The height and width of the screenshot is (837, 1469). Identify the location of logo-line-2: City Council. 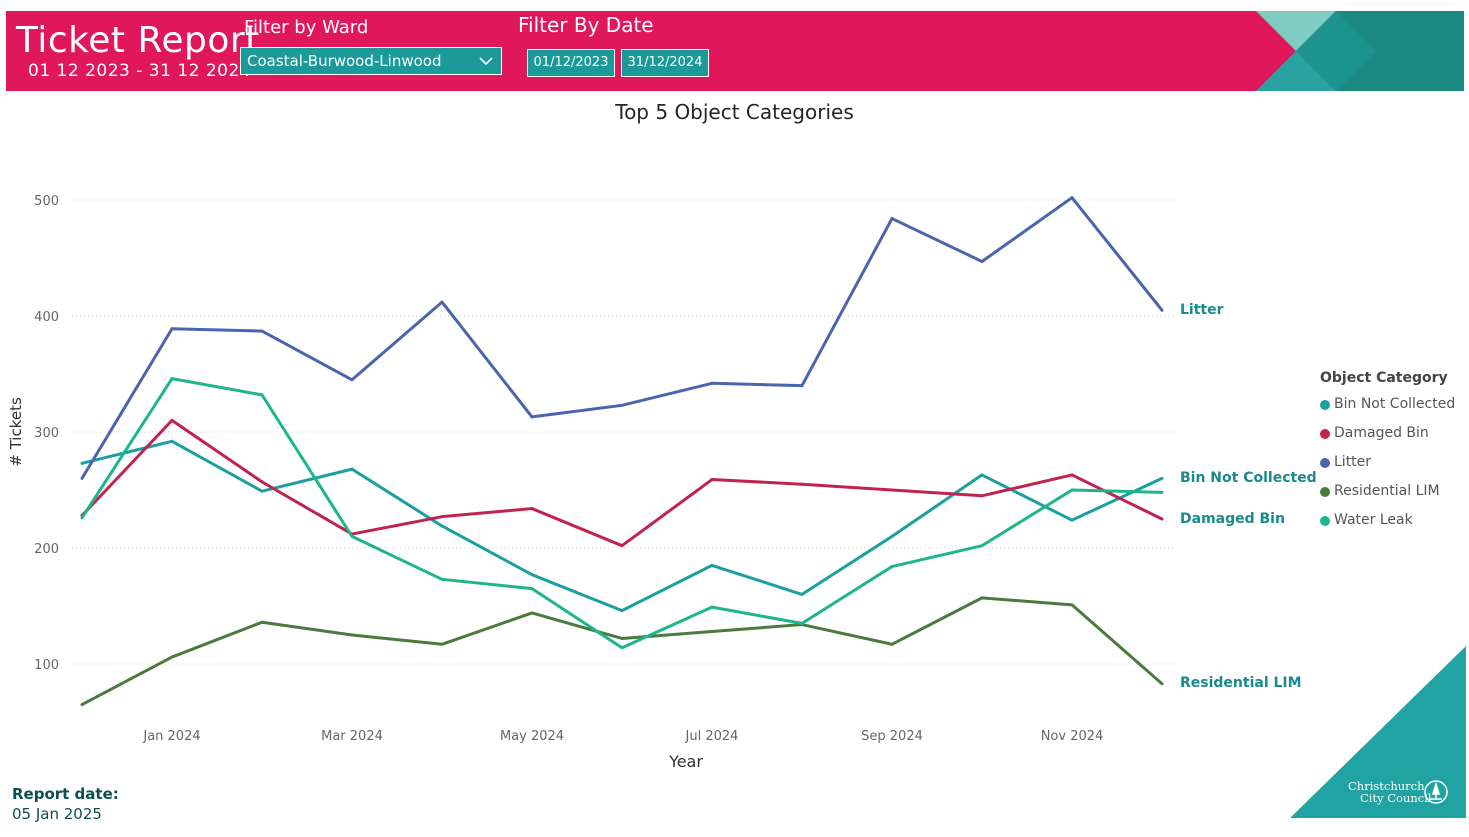
(1396, 798).